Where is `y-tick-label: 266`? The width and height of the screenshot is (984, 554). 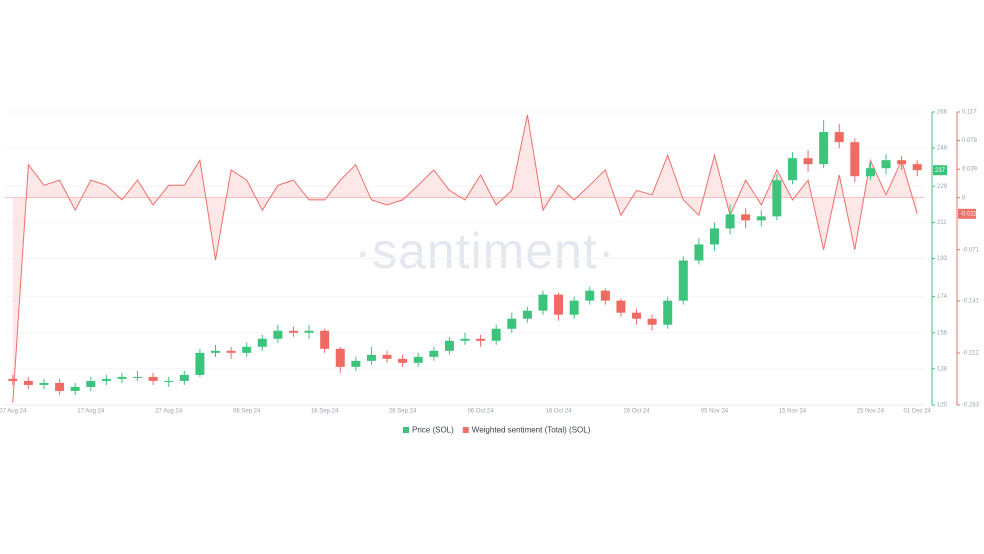
y-tick-label: 266 is located at coordinates (942, 113).